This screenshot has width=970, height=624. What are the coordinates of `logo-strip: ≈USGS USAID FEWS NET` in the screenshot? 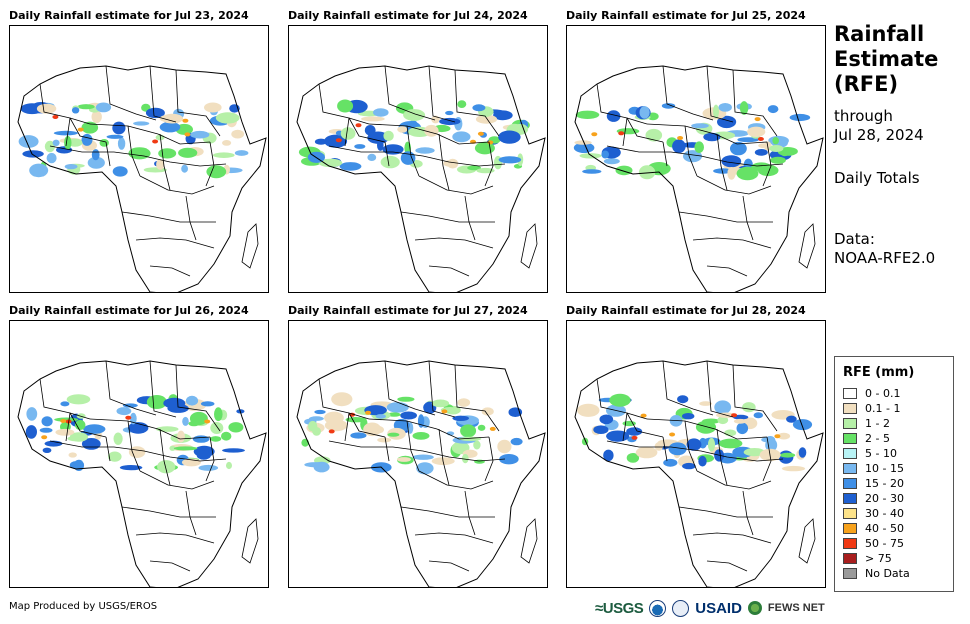 It's located at (710, 608).